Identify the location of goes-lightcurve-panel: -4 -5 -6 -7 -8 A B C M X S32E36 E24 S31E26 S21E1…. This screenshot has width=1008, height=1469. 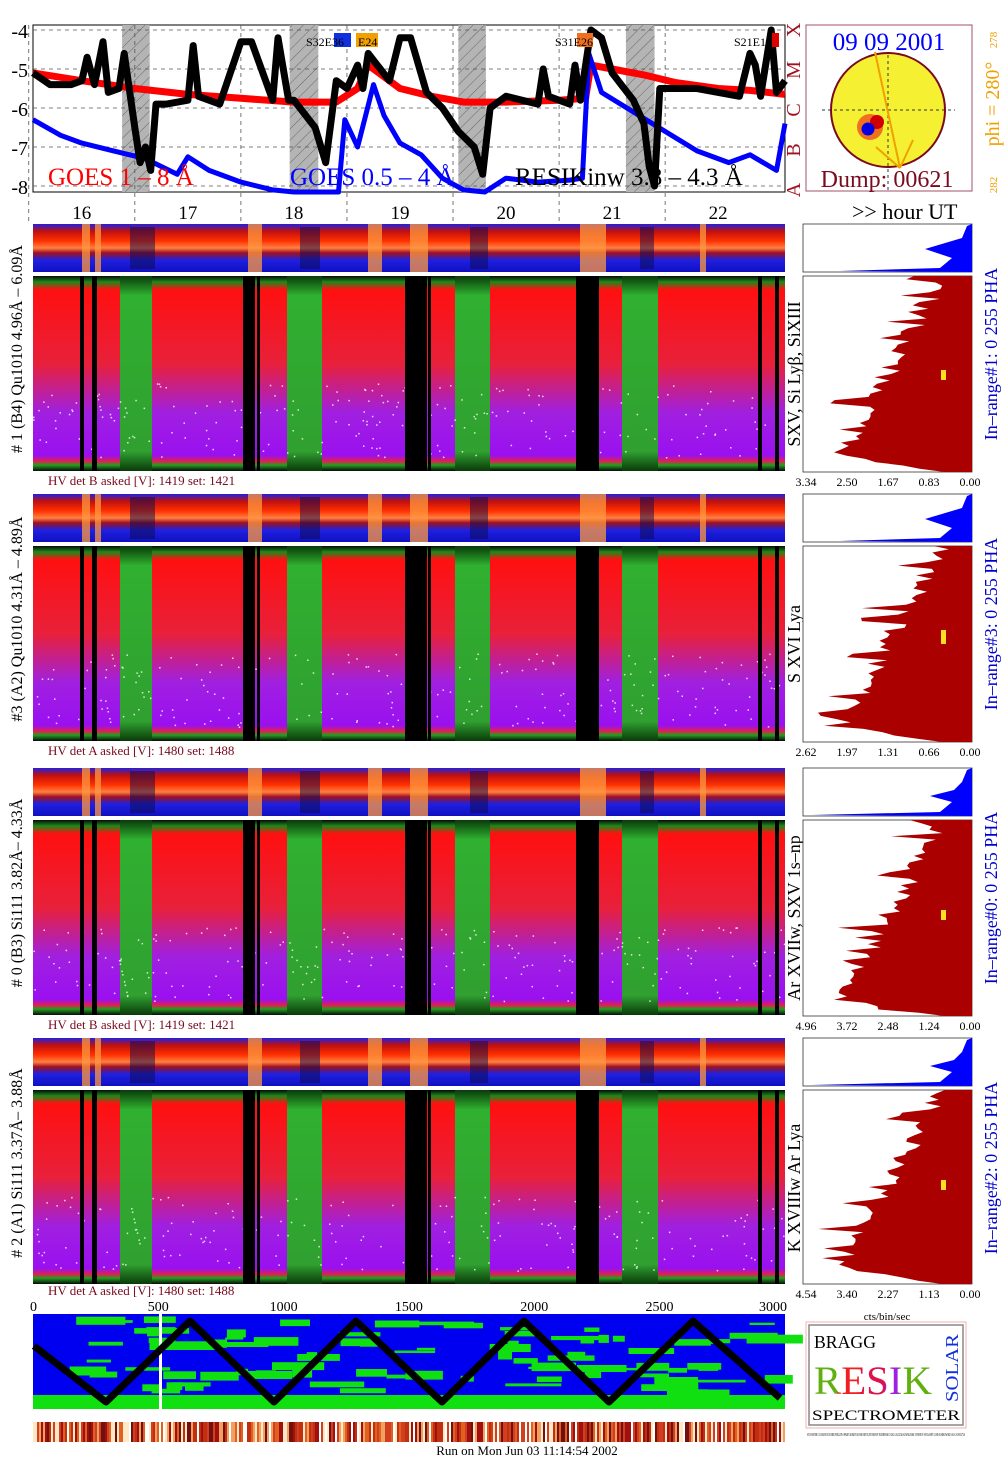
(484, 122).